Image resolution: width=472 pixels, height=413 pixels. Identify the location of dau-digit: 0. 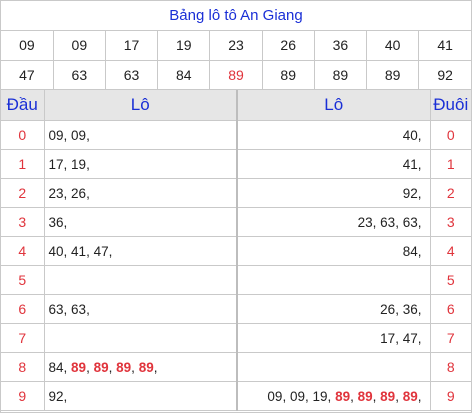
(23, 135).